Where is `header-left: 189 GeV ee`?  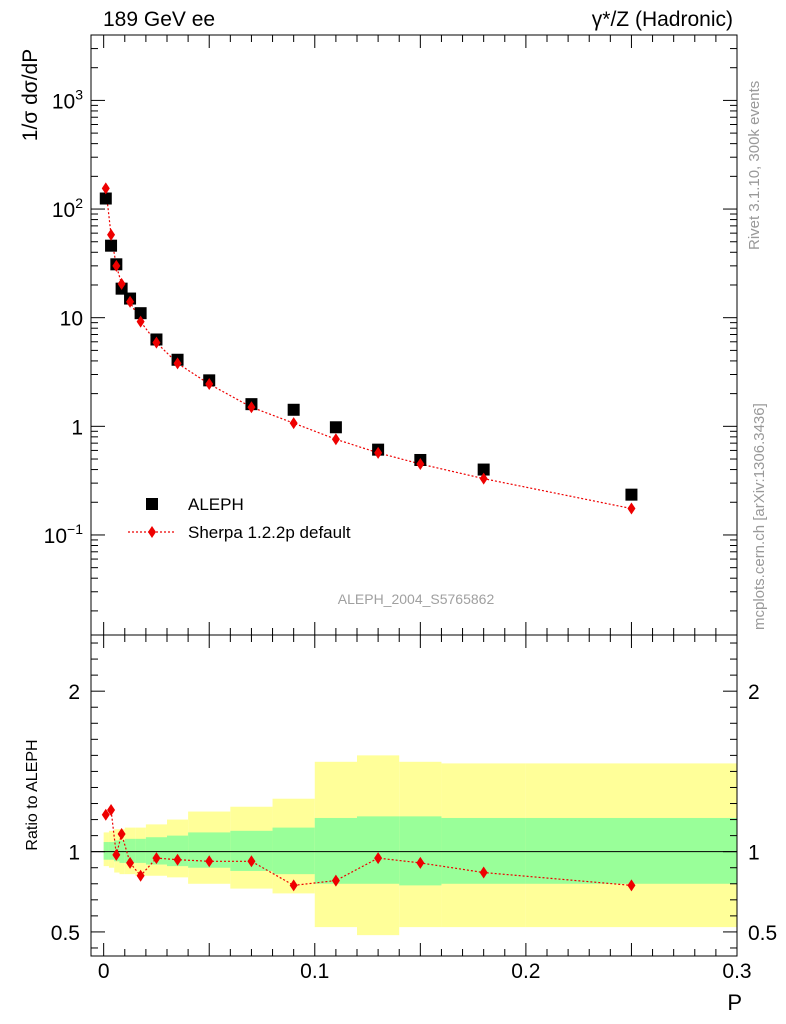 header-left: 189 GeV ee is located at coordinates (159, 19).